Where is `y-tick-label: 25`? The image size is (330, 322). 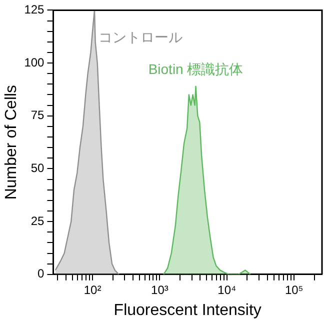 y-tick-label: 25 is located at coordinates (37, 221).